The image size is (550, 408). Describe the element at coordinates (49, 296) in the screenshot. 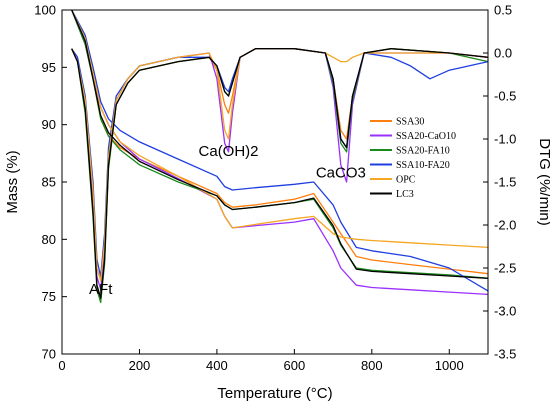

I see `left-tick-label: 75` at that location.